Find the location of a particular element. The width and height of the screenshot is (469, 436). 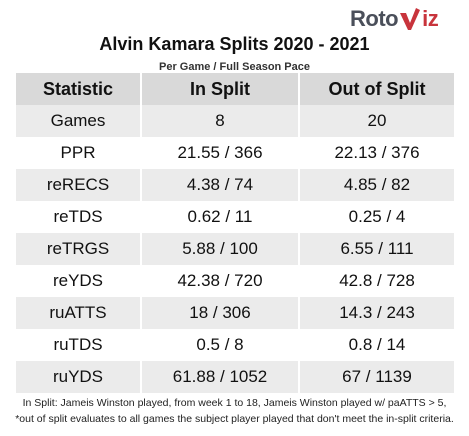

cell-out-of-split: 6.55 / 111 is located at coordinates (377, 249).